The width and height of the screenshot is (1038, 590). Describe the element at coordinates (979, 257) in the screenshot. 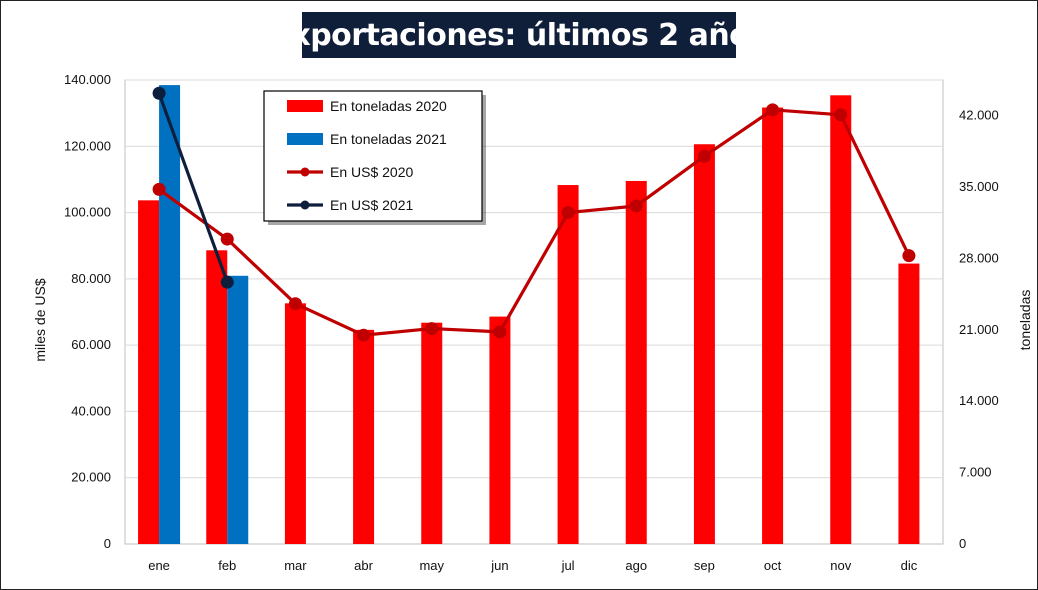

I see `y-right-tick-label: 28.000` at that location.